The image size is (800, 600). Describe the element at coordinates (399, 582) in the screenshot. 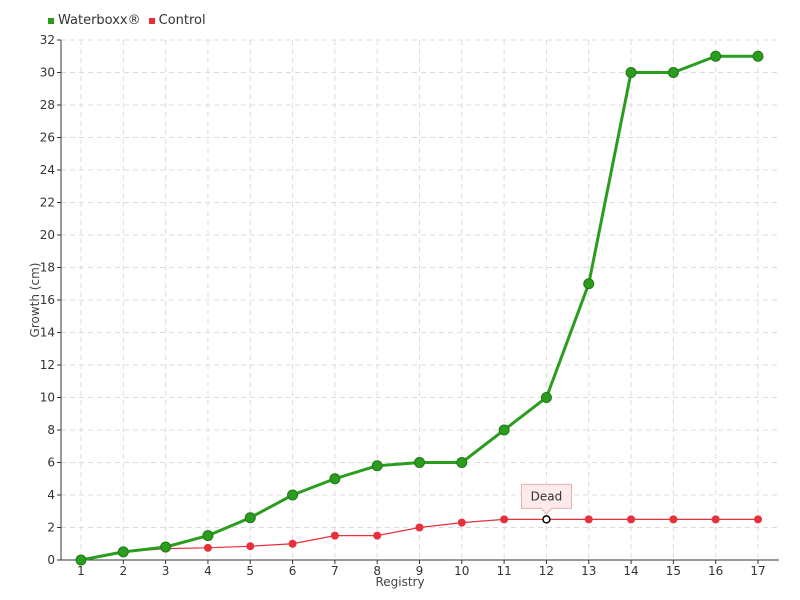

I see `x-axis-title: Registry` at that location.